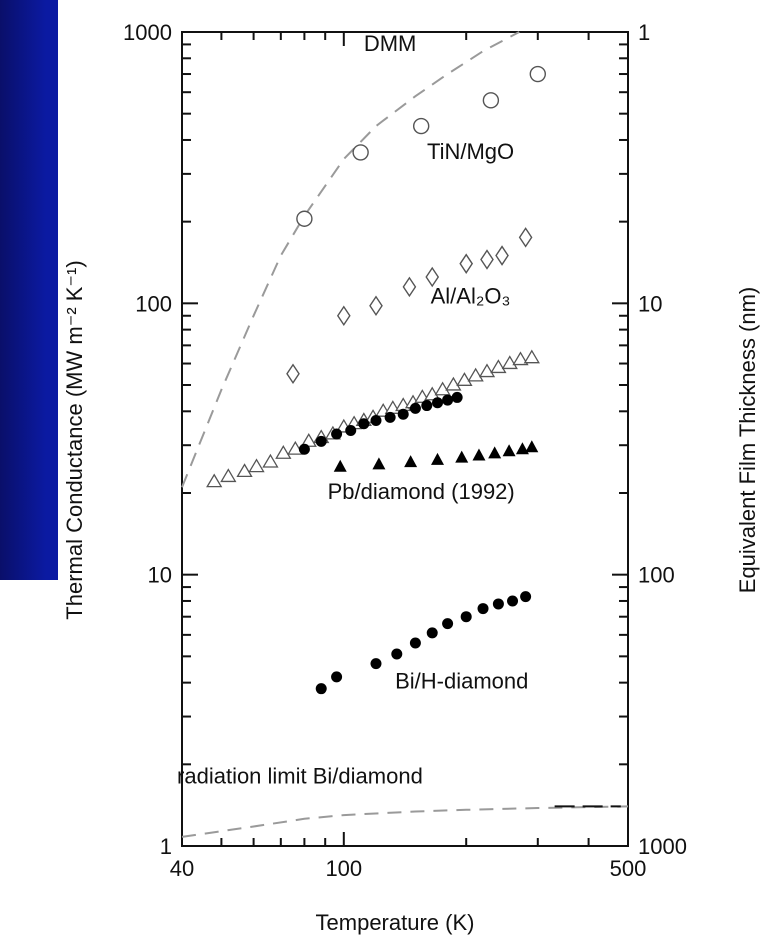 The image size is (769, 942). I want to click on y-axis-label: Thermal Conductance (MW m⁻² K⁻¹), so click(74, 439).